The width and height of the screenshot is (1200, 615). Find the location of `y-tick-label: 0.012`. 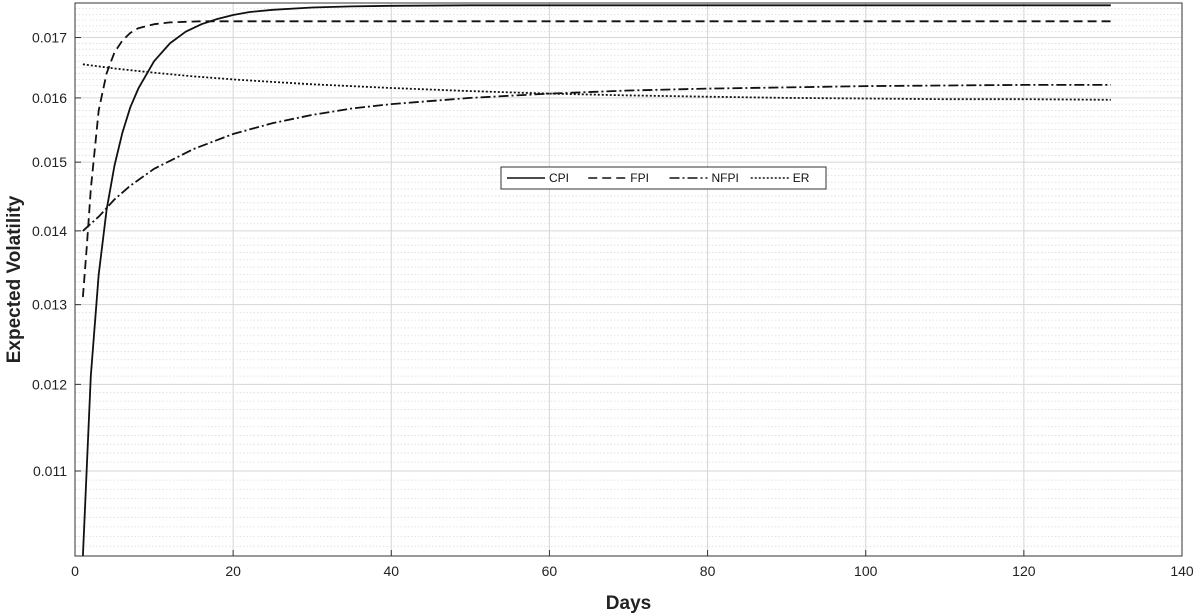

y-tick-label: 0.012 is located at coordinates (49, 384).